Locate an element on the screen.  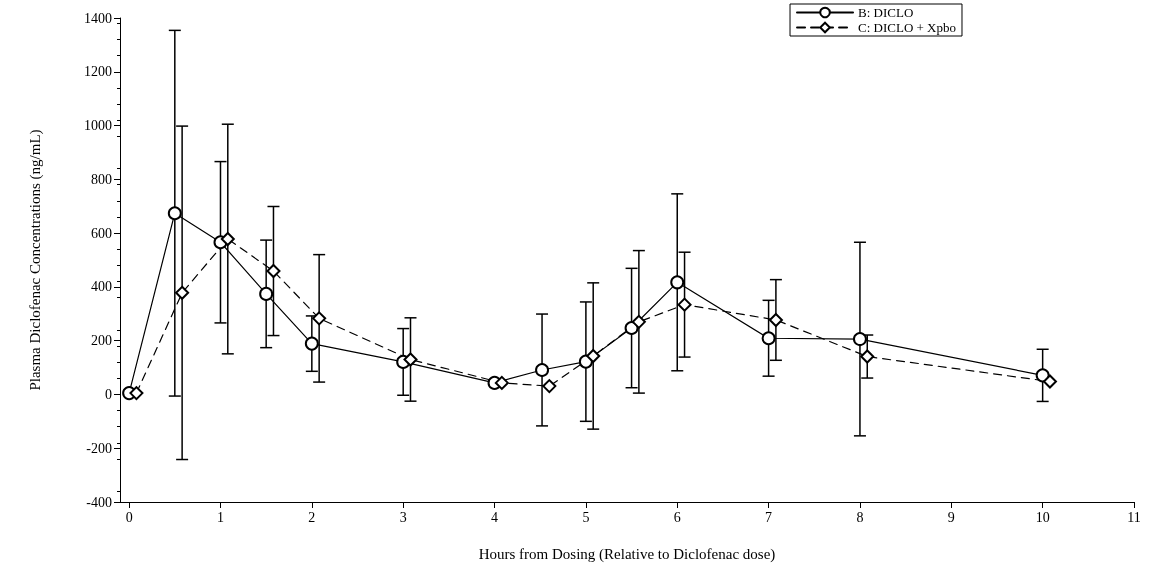
y-tick-label: 200 is located at coordinates (101, 341).